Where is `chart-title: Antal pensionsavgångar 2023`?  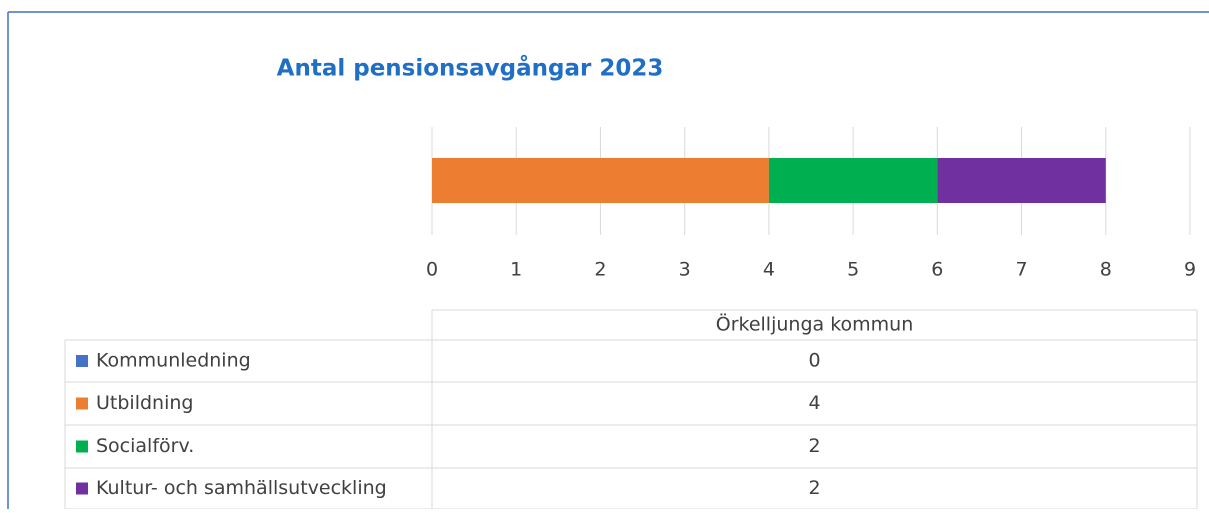 chart-title: Antal pensionsavgångar 2023 is located at coordinates (470, 68).